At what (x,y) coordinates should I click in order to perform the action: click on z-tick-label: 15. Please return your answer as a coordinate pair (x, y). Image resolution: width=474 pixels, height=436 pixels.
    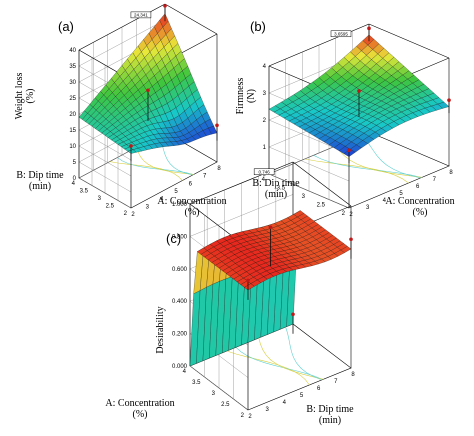
    Looking at the image, I should click on (72, 131).